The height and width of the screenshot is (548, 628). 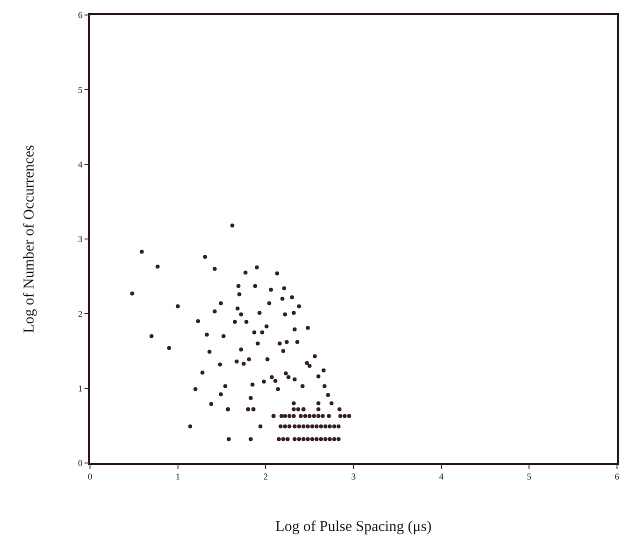 I want to click on y-tick-label: 3, so click(x=80, y=239).